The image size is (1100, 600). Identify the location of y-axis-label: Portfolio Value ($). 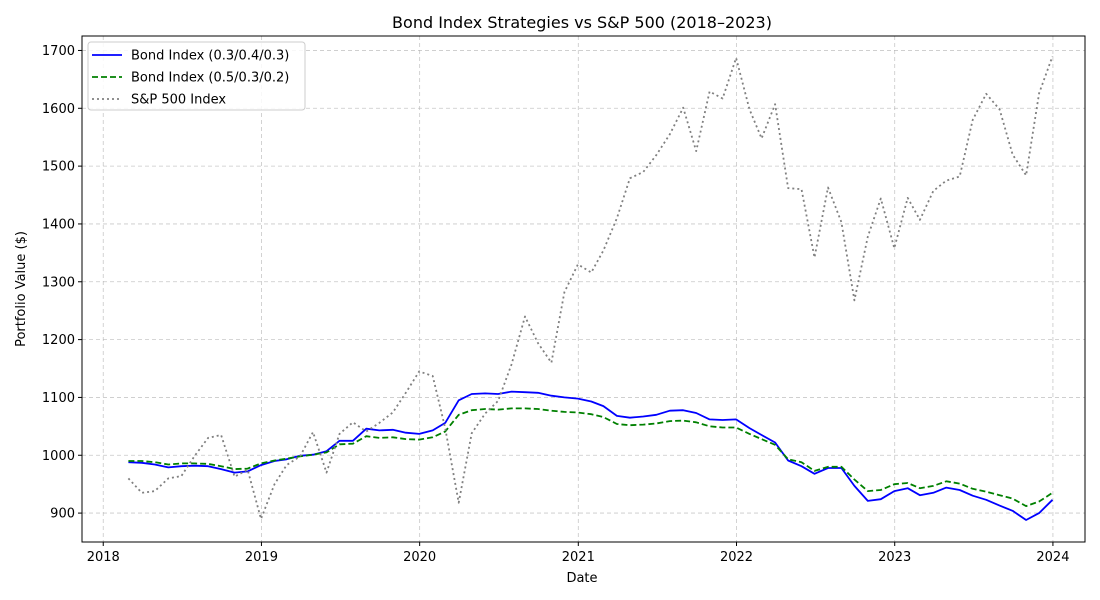
(21, 289).